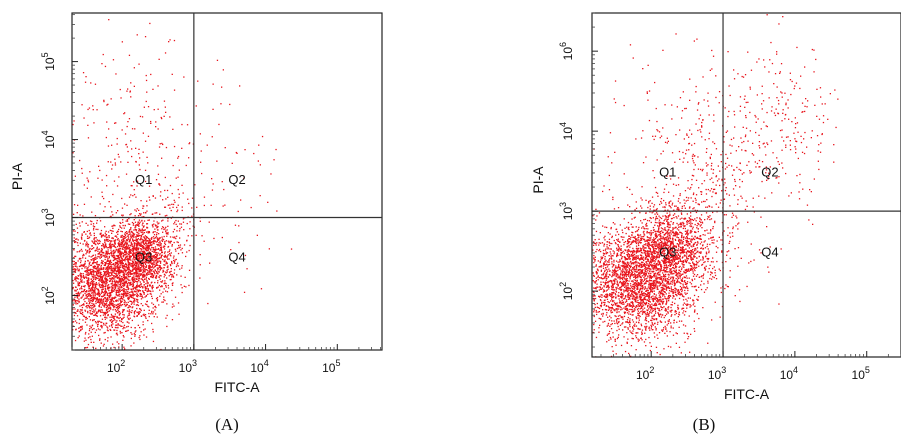 This screenshot has width=901, height=441. I want to click on y-tick-label: 105, so click(48, 61).